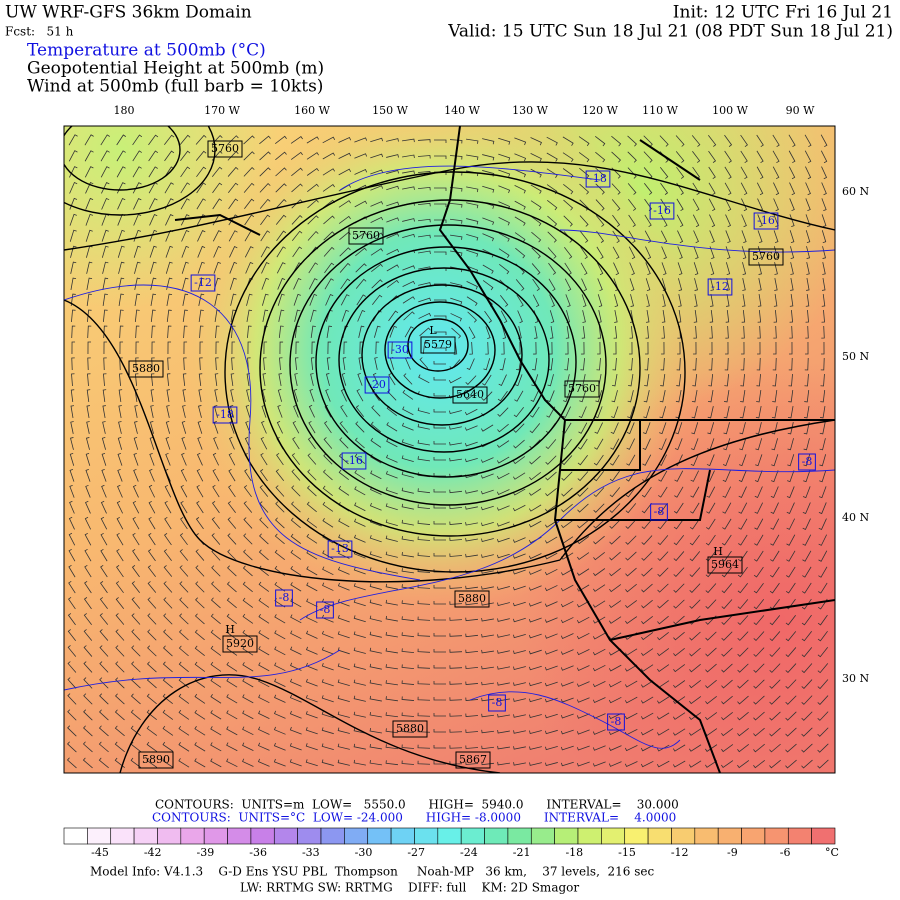  I want to click on init-time: Init: 12 UTC Fri 16 Jul 21, so click(783, 13).